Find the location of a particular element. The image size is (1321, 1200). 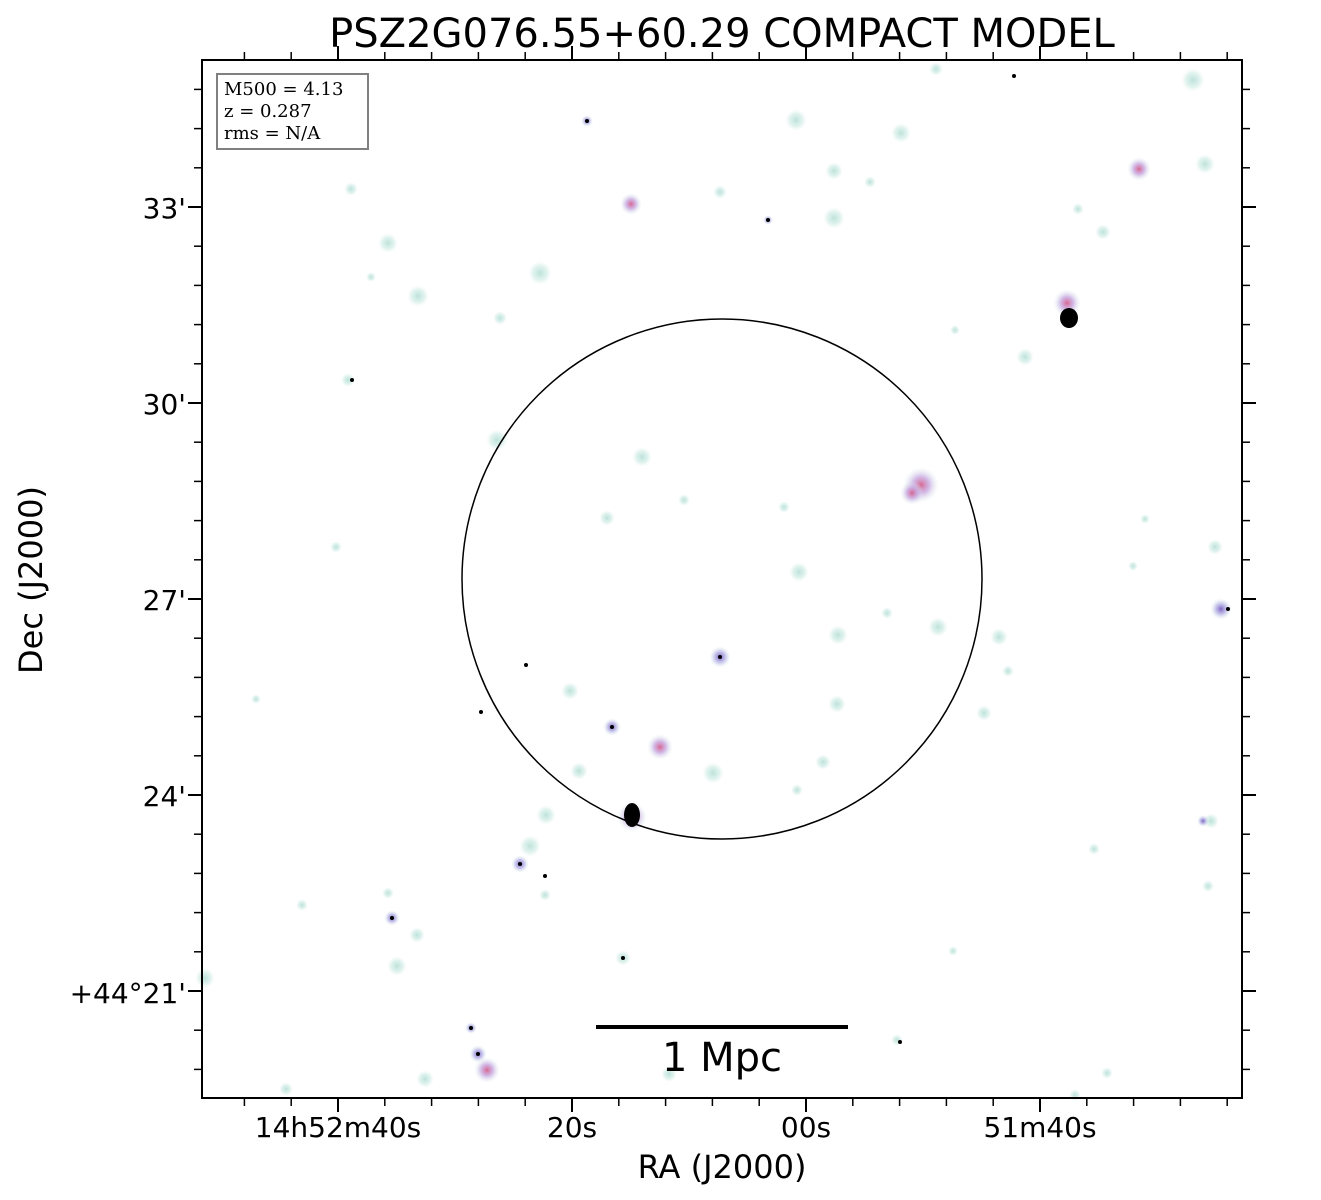

info-box: M500 = 4.13 z = 0.287 rms = N/A is located at coordinates (292, 111).